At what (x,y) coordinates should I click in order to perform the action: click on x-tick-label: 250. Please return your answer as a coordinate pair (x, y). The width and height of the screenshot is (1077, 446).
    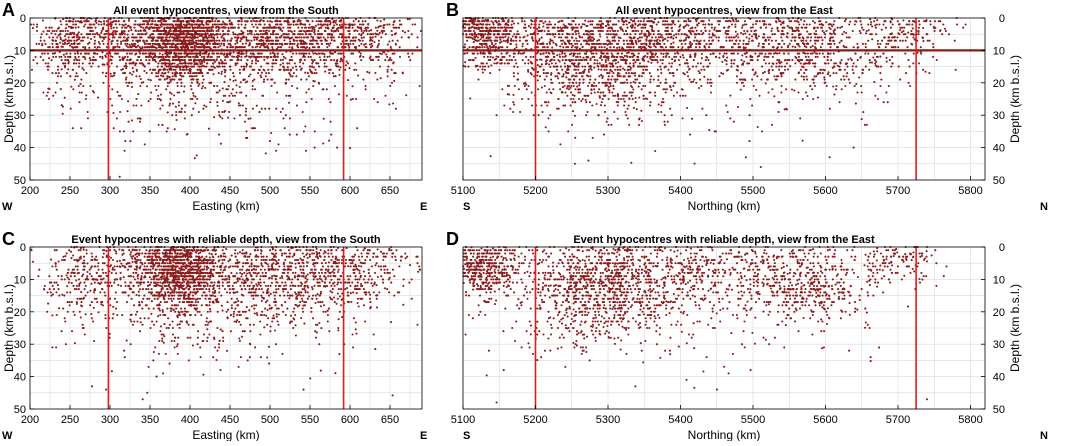
    Looking at the image, I should click on (70, 191).